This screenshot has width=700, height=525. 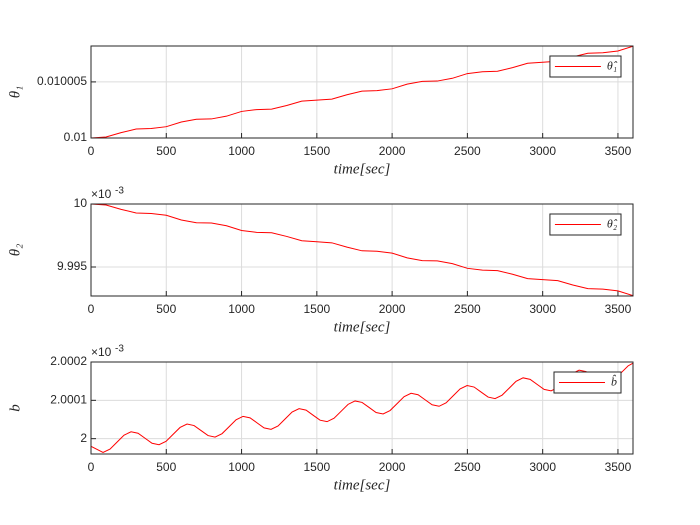 I want to click on y-axis-label: θ₂, so click(x=15, y=250).